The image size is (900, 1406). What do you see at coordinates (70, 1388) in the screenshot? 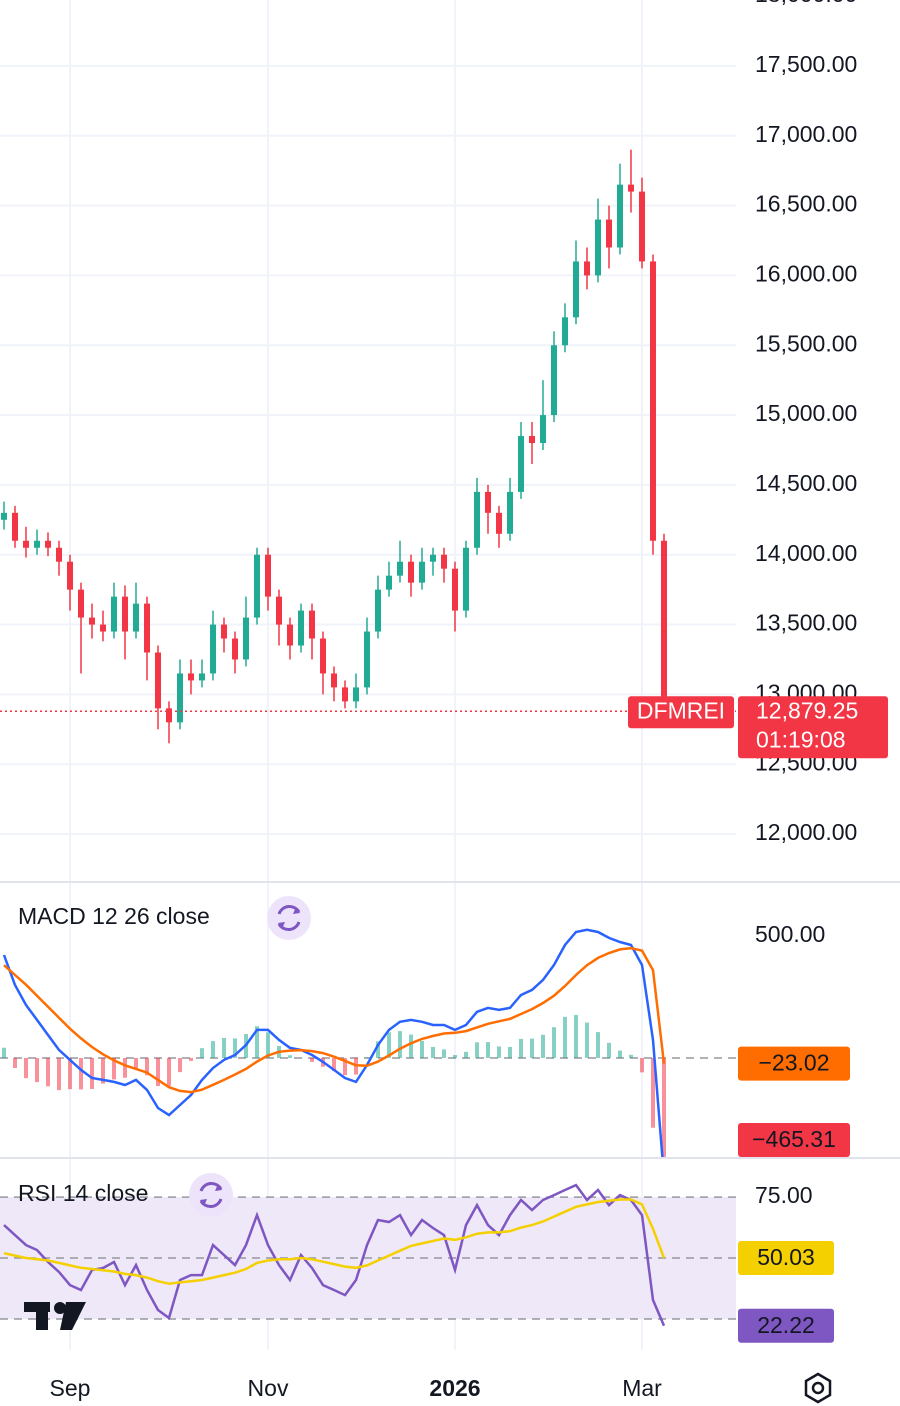
I see `x-tick-label: Sep` at bounding box center [70, 1388].